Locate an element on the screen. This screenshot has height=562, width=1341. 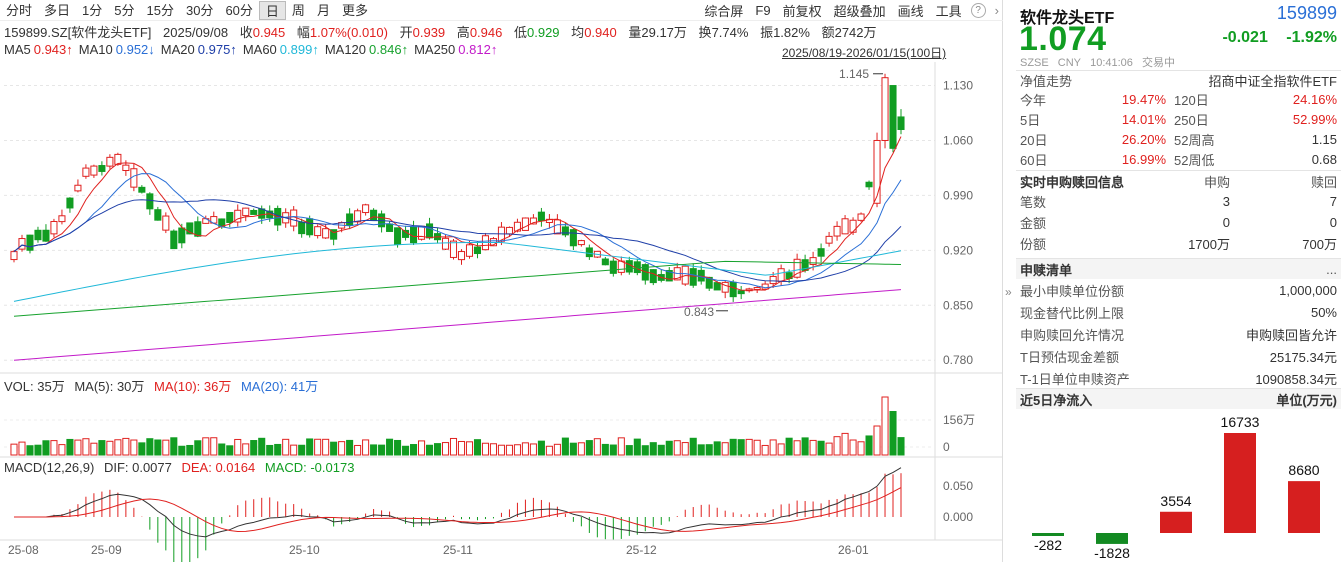
ma-legend-item: MA5 0.943↑ is located at coordinates (38, 49).